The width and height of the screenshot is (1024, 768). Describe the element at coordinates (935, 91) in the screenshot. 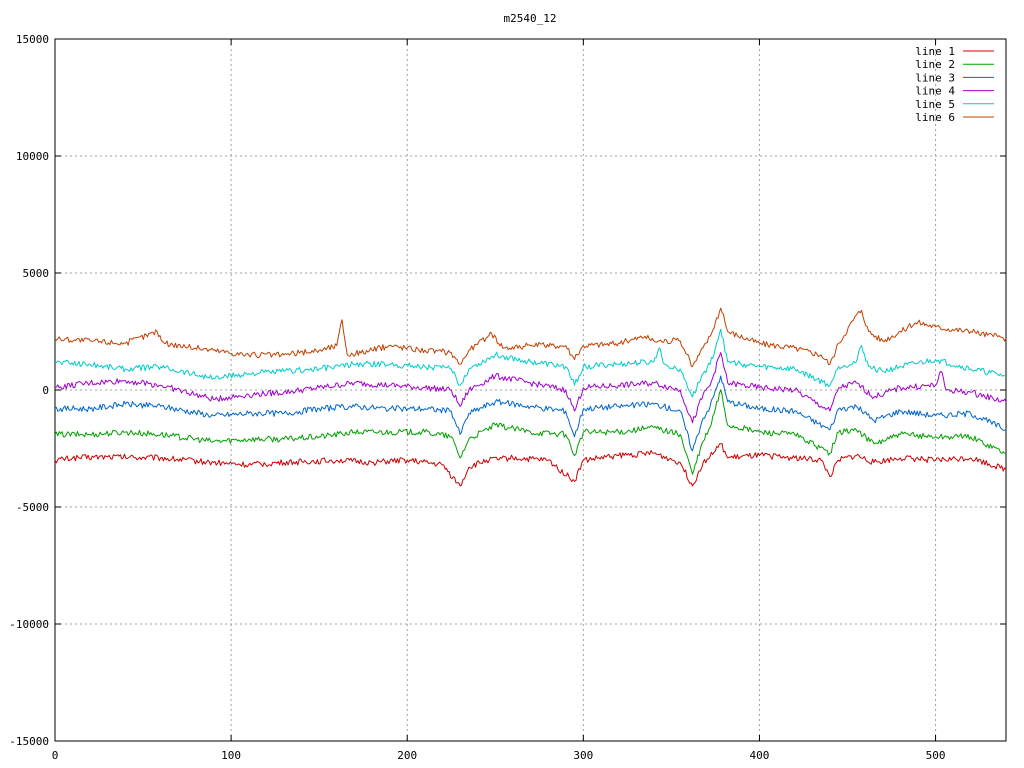

I see `legend-label: line 4` at that location.